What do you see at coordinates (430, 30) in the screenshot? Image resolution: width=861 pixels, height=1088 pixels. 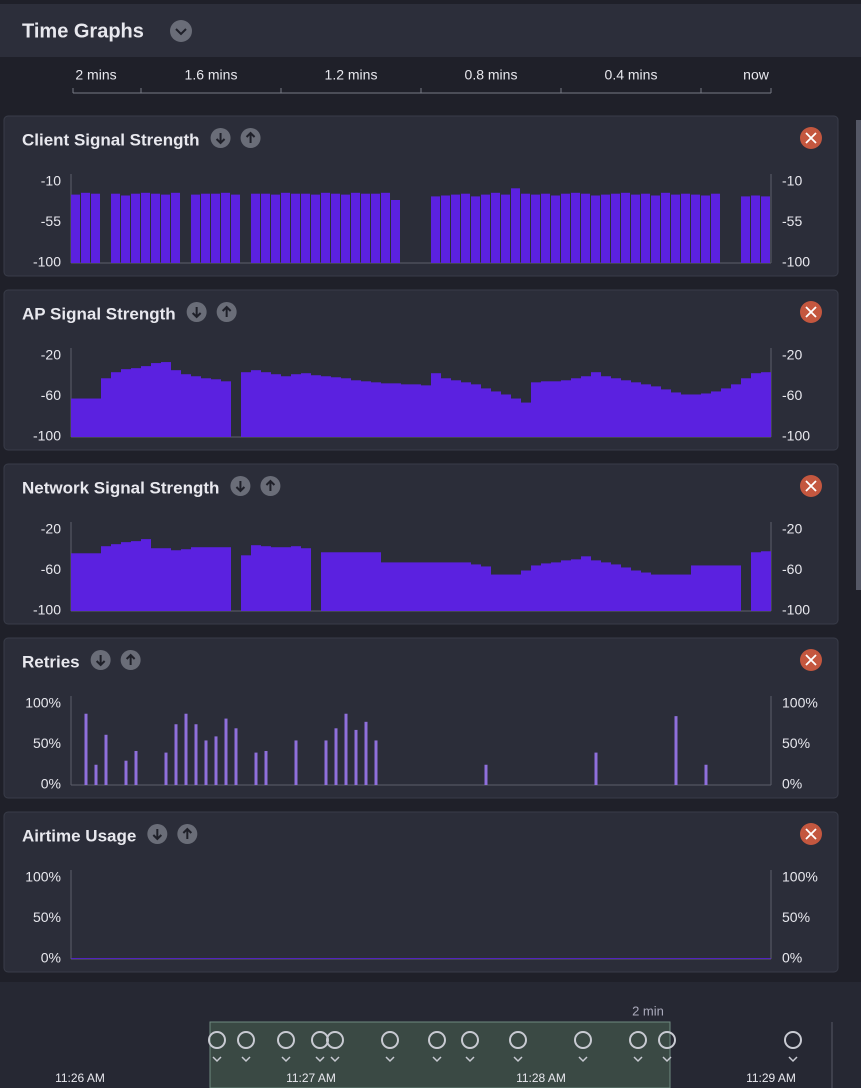 I see `header-bar` at bounding box center [430, 30].